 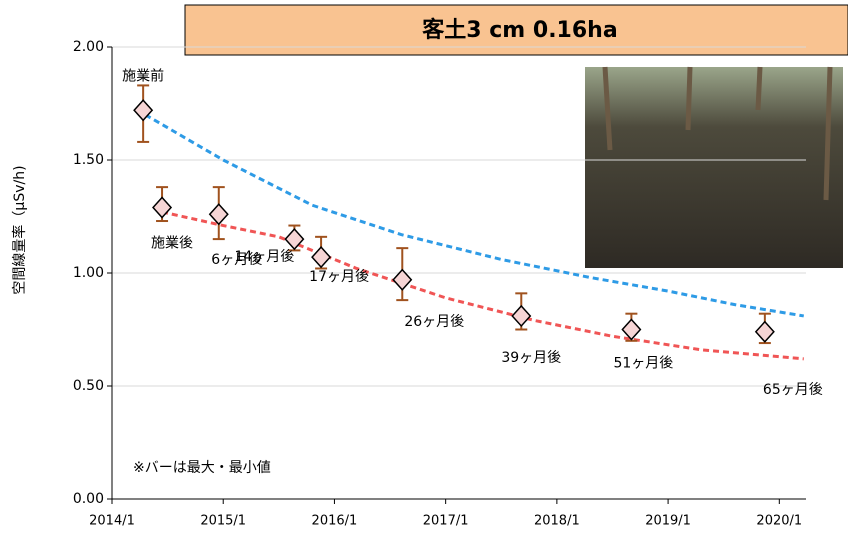 I want to click on point-label: 施業後, so click(x=172, y=243).